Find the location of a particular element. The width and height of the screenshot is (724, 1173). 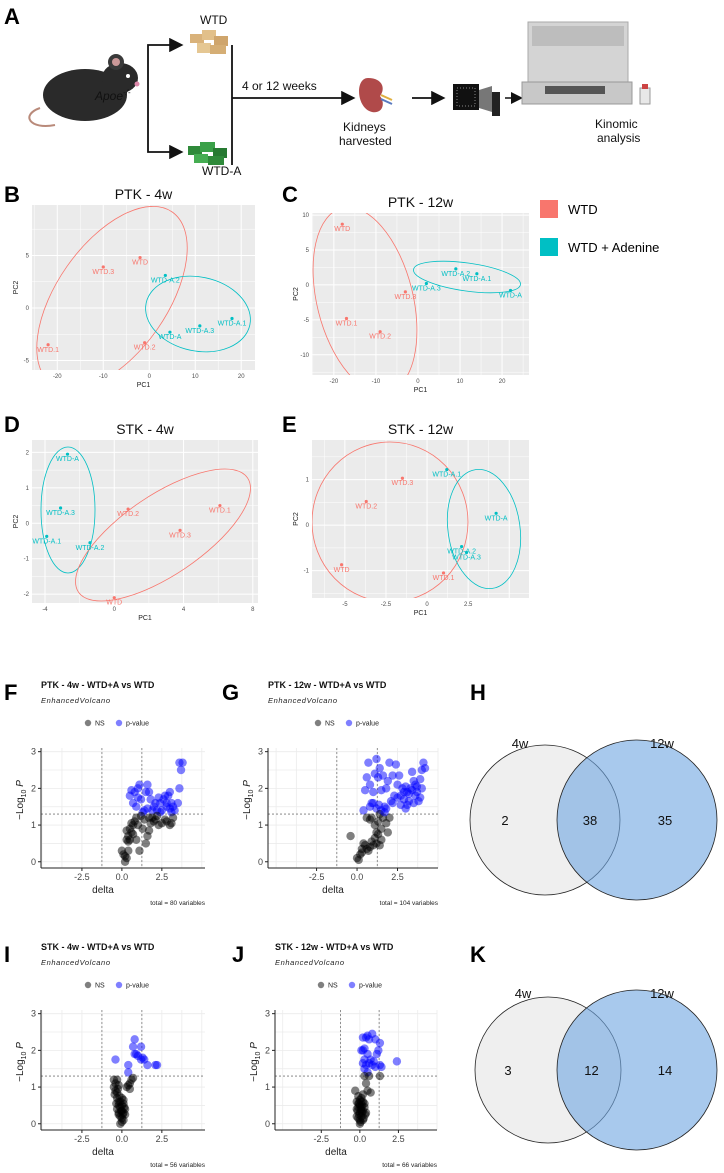

panel-k: K 4w 12w 3 12 14 is located at coordinates (594, 1046).